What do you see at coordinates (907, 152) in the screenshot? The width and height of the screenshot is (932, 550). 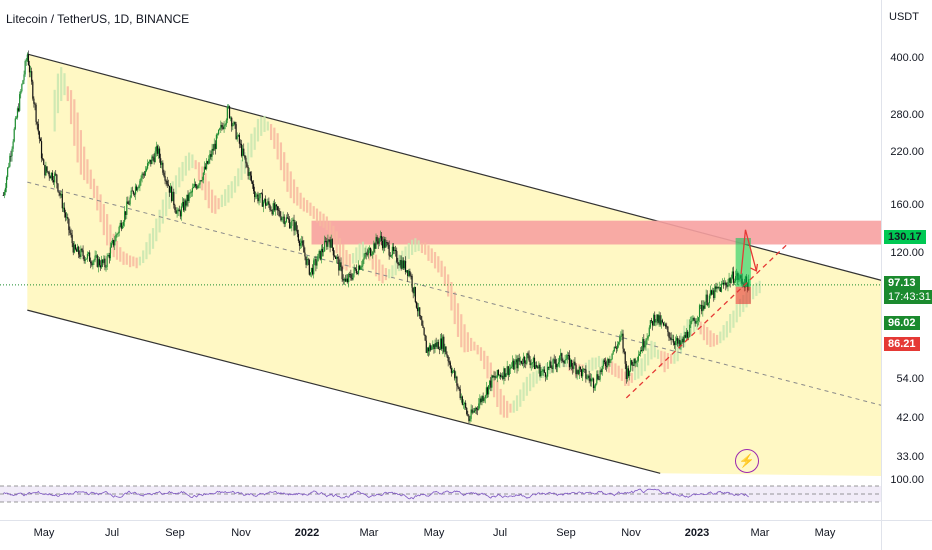 I see `y-tick: 220.00` at bounding box center [907, 152].